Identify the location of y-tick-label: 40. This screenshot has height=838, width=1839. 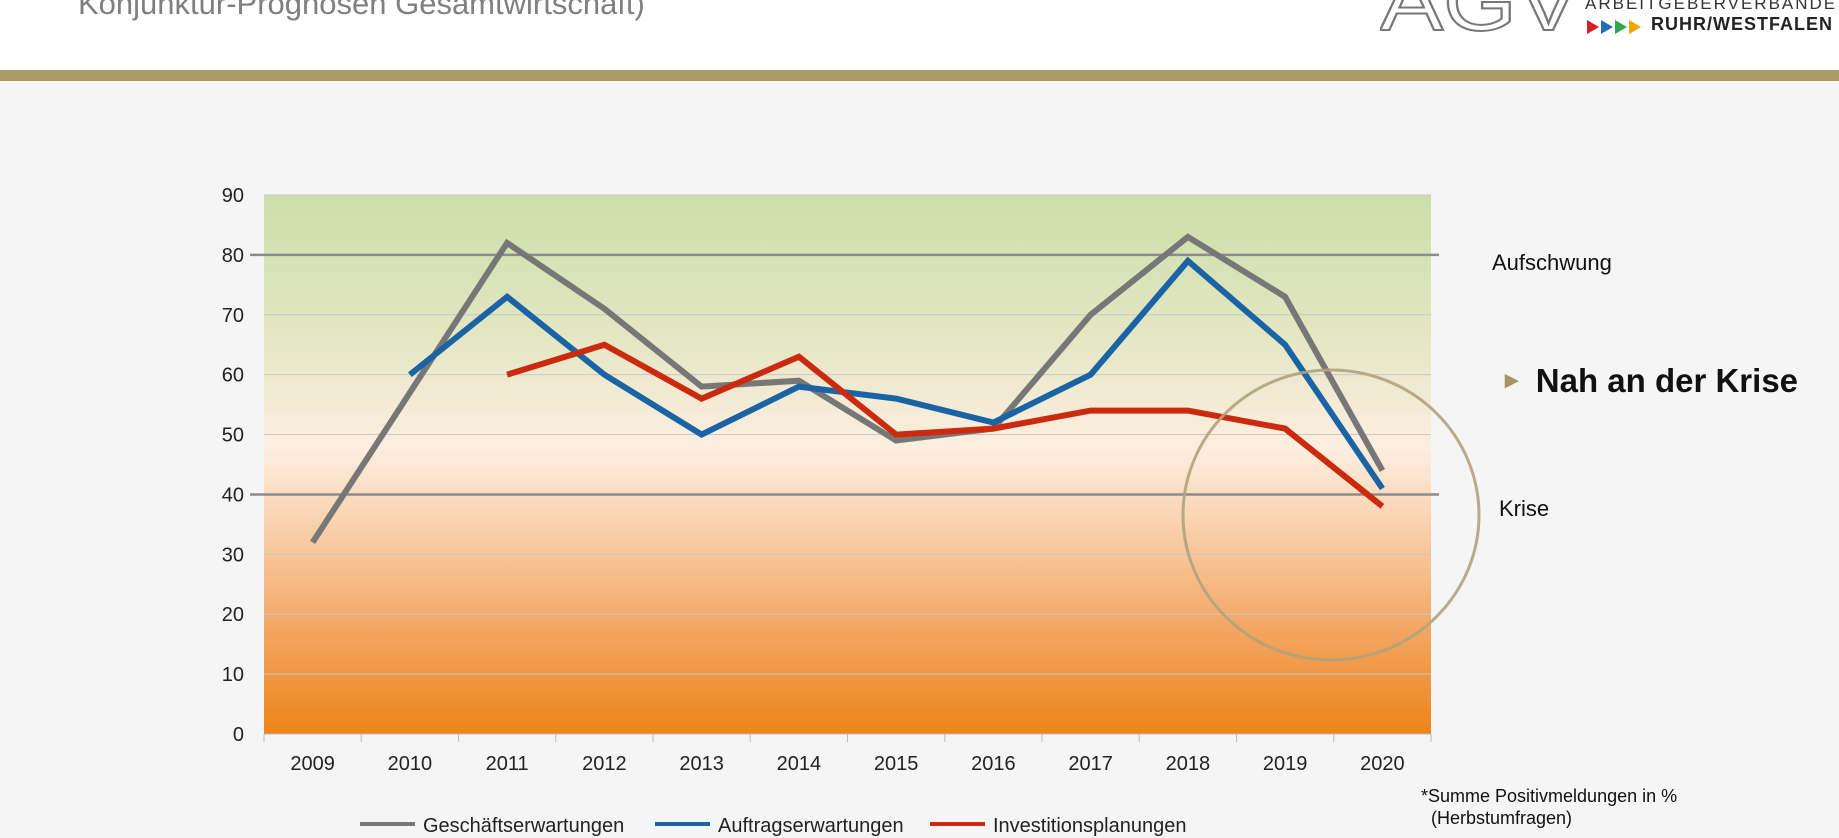
(233, 495).